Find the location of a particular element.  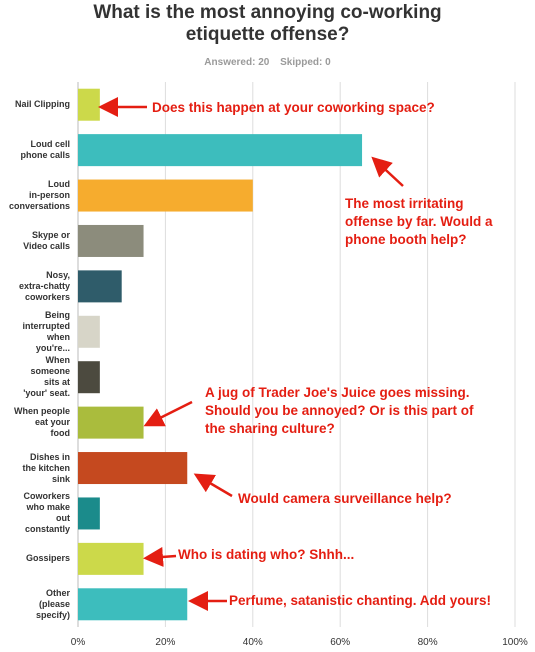

annotation-line: phone booth help? is located at coordinates (406, 239).